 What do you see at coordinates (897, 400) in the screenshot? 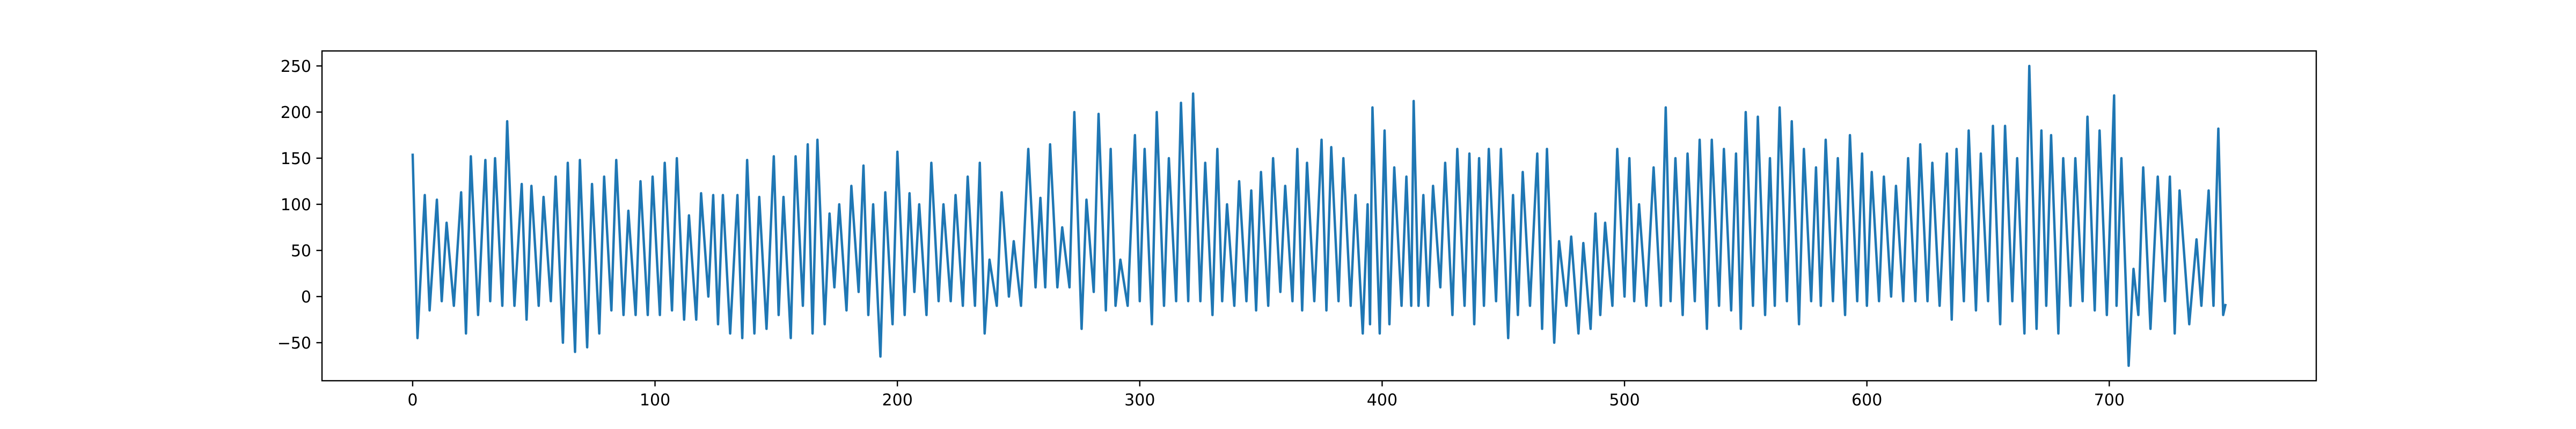
I see `x-tick-label: 200` at bounding box center [897, 400].